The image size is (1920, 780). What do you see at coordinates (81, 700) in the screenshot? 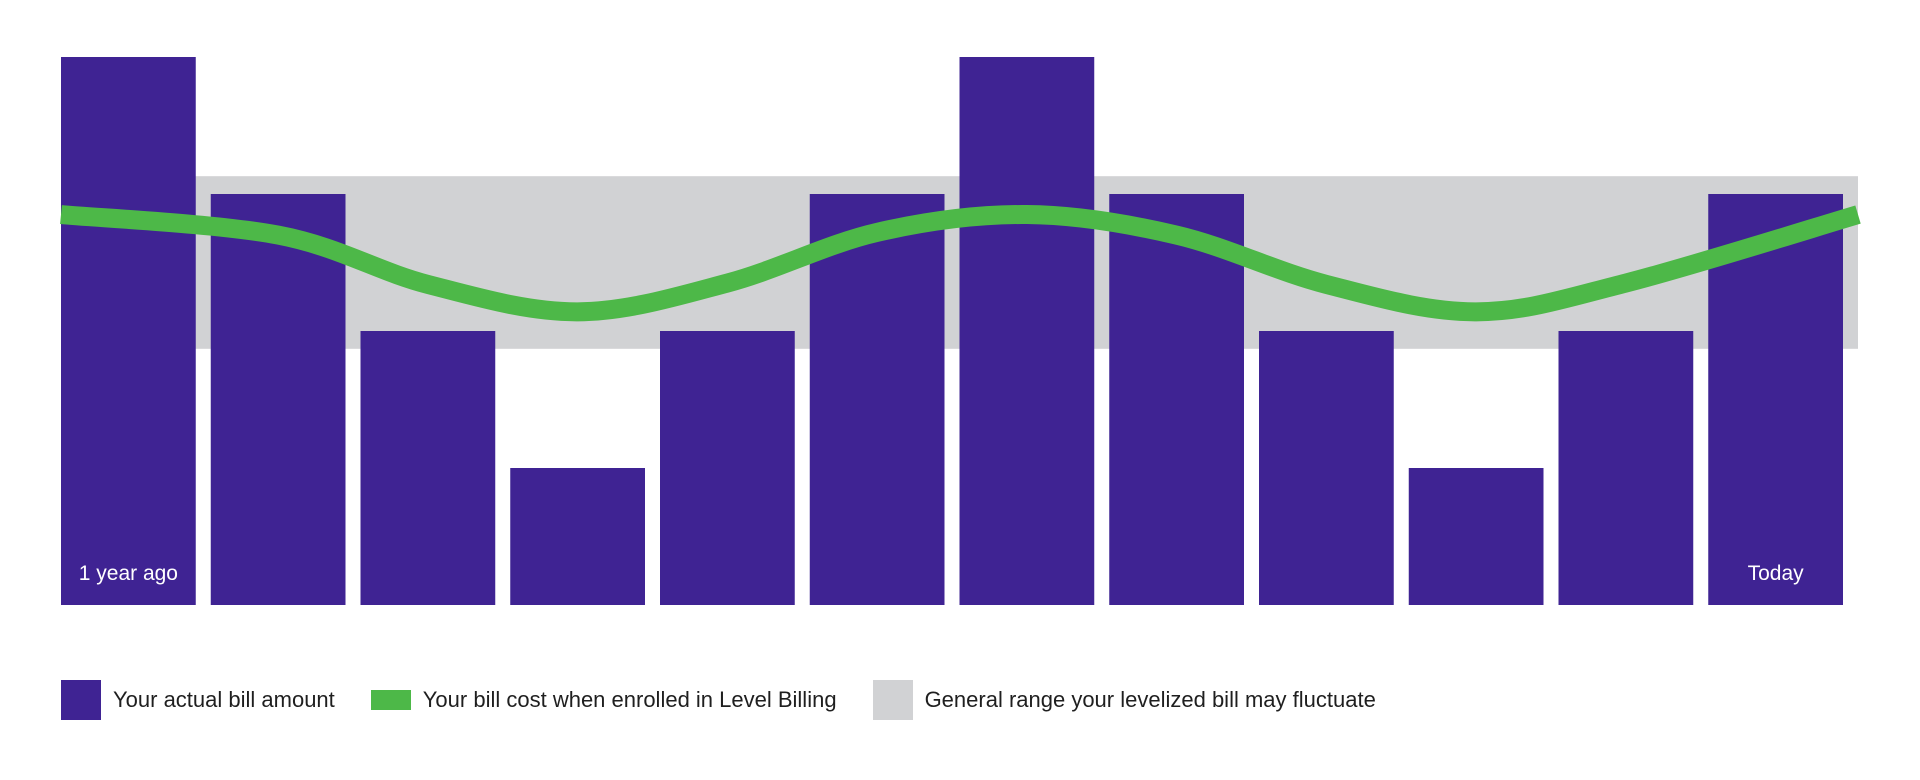
I see `legend-swatch-bar` at bounding box center [81, 700].